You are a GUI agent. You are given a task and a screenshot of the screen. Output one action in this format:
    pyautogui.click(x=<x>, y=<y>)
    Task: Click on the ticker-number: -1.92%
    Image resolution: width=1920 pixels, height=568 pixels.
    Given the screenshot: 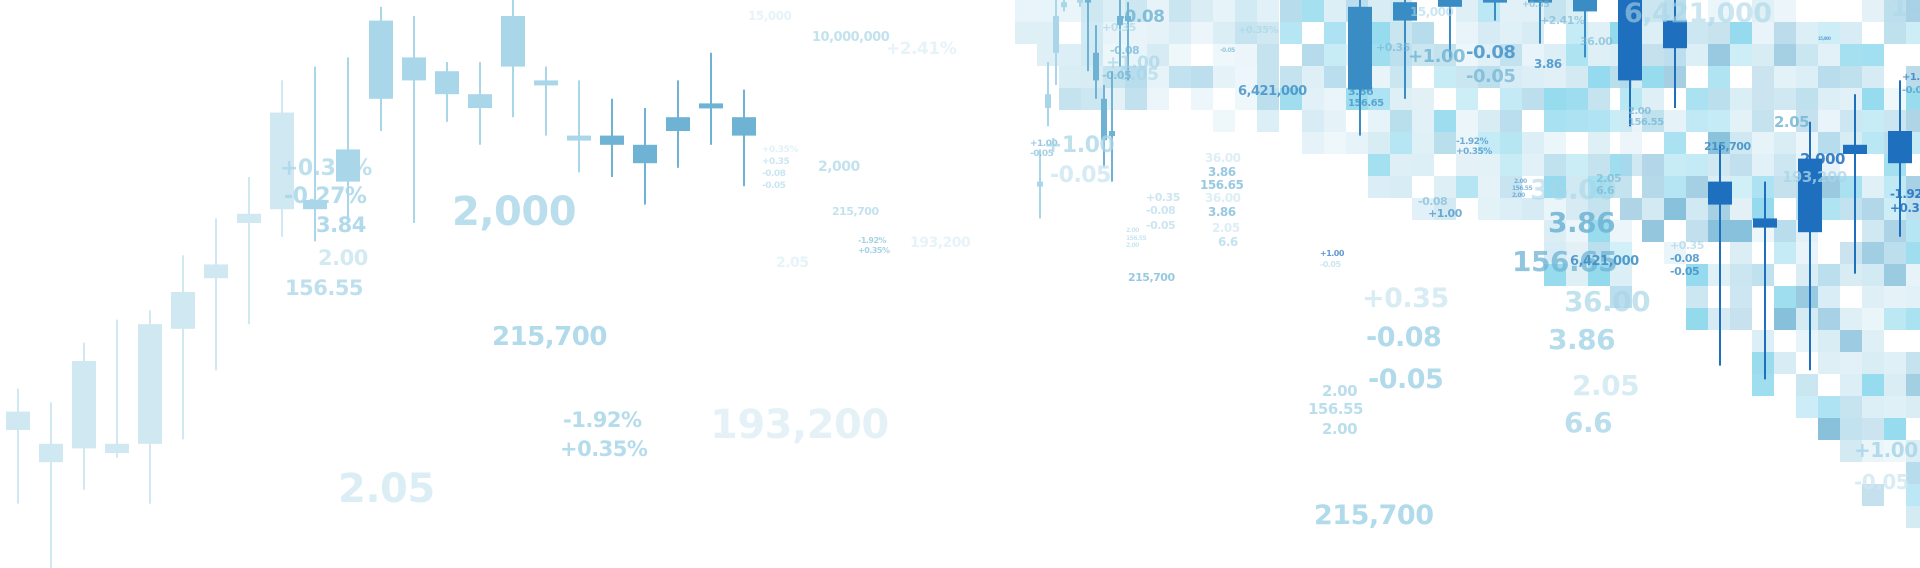 What is the action you would take?
    pyautogui.click(x=602, y=420)
    